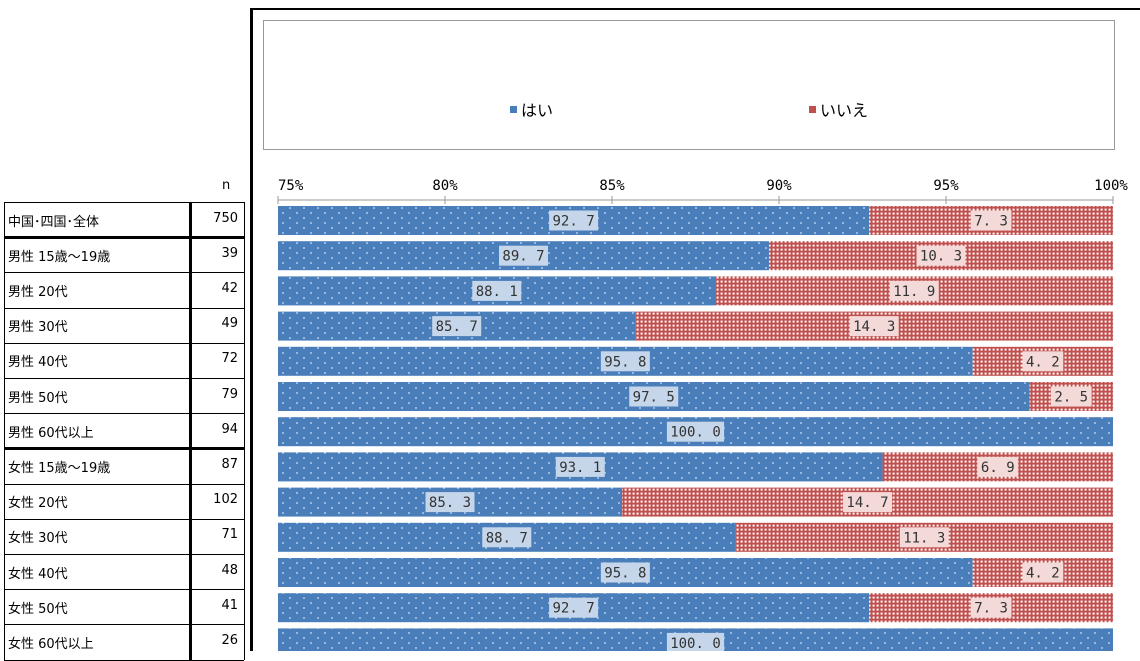 The image size is (1140, 661). I want to click on x-tick-label: 75%, so click(291, 186).